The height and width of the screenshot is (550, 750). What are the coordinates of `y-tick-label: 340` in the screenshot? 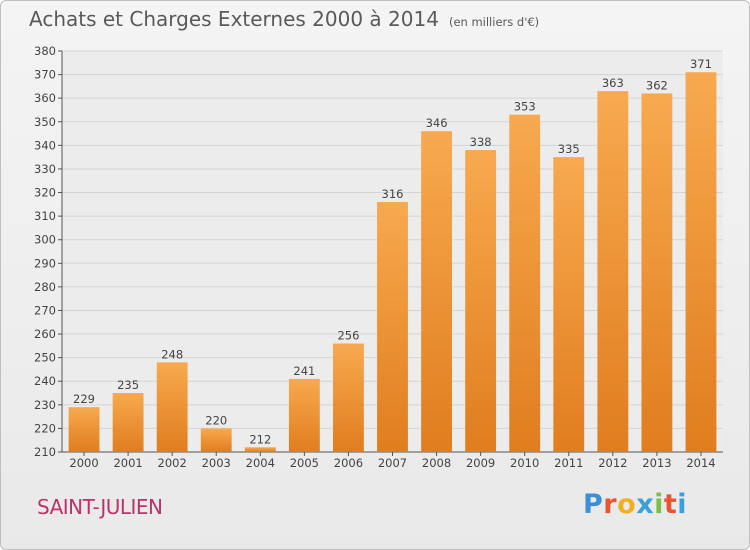 It's located at (45, 145).